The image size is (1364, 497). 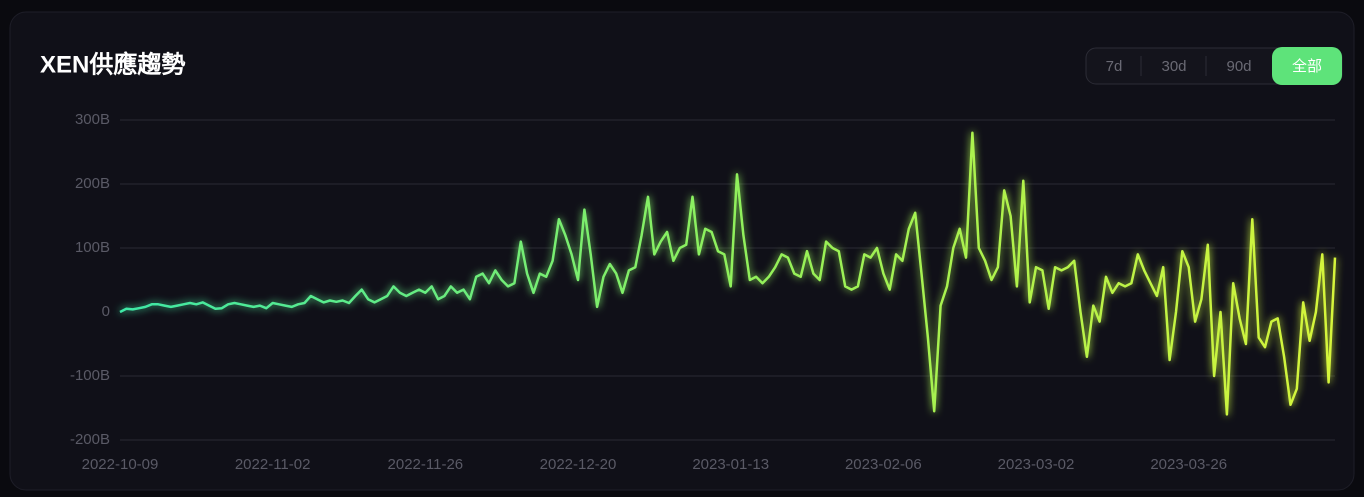 What do you see at coordinates (90, 375) in the screenshot?
I see `y-tick-label: -100B` at bounding box center [90, 375].